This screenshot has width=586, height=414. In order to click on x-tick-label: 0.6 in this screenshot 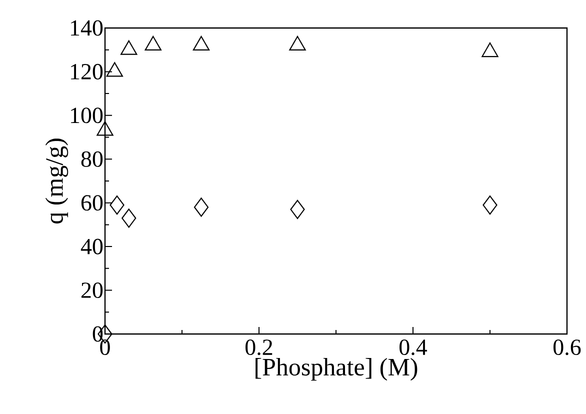, I will do `click(567, 348)`.